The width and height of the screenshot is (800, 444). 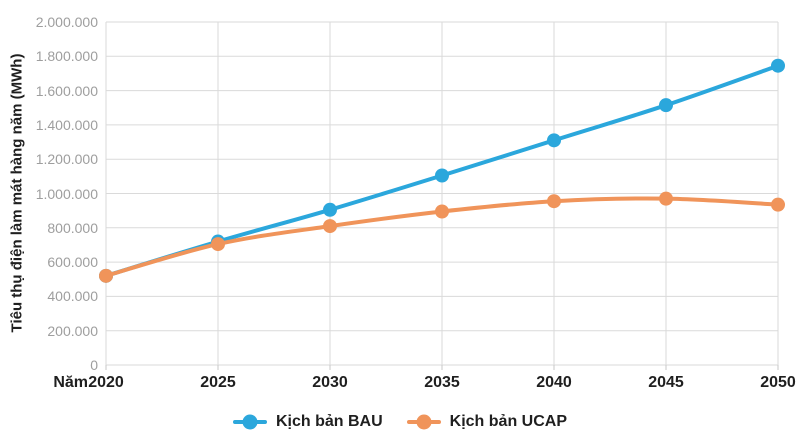 I want to click on y-tick-label: 200.000, so click(x=72, y=330).